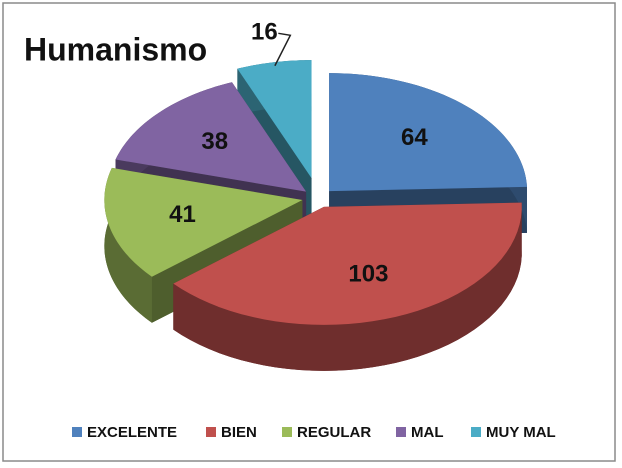 Image resolution: width=622 pixels, height=468 pixels. I want to click on chart-title: Humanismo, so click(115, 49).